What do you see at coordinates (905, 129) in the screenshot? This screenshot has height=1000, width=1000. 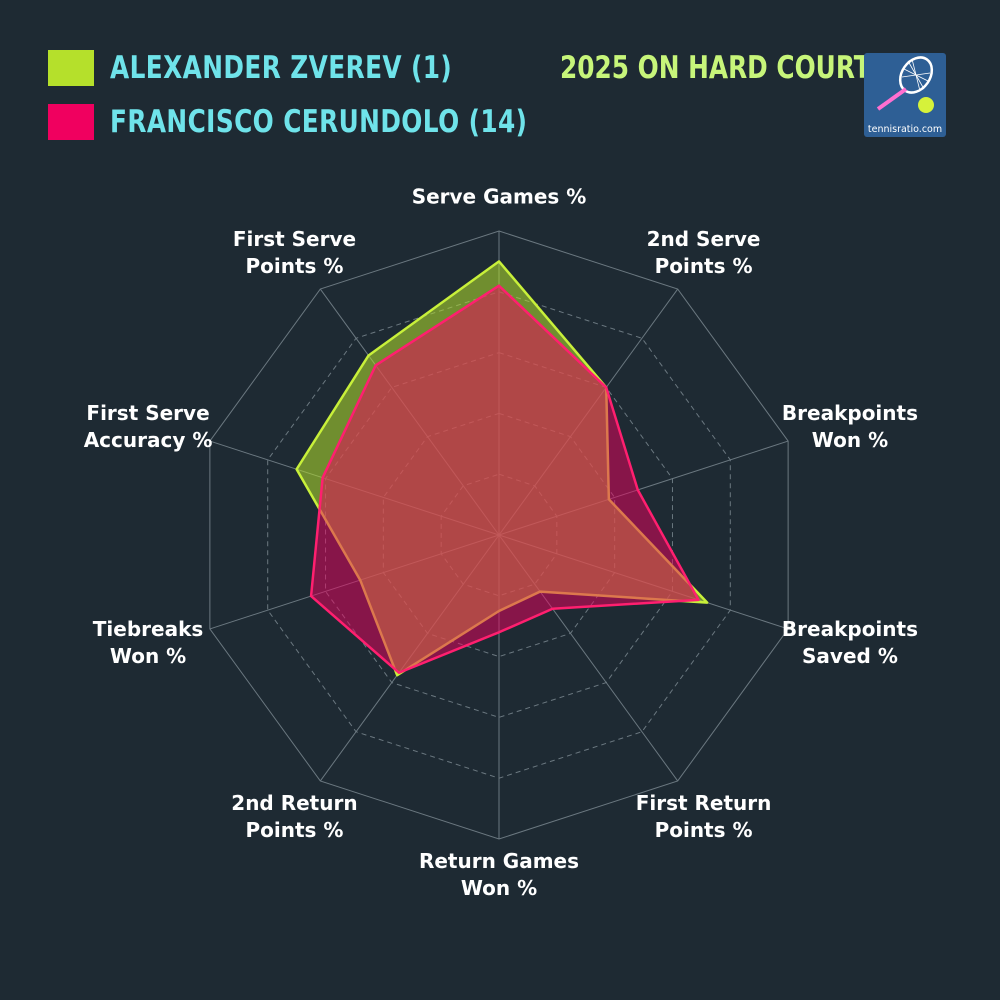 I see `logo-text: tennisratio.com` at bounding box center [905, 129].